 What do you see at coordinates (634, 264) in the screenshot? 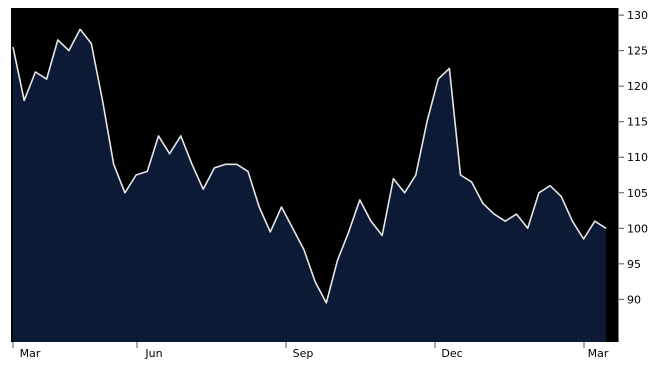
I see `y-tick-label: 95` at bounding box center [634, 264].